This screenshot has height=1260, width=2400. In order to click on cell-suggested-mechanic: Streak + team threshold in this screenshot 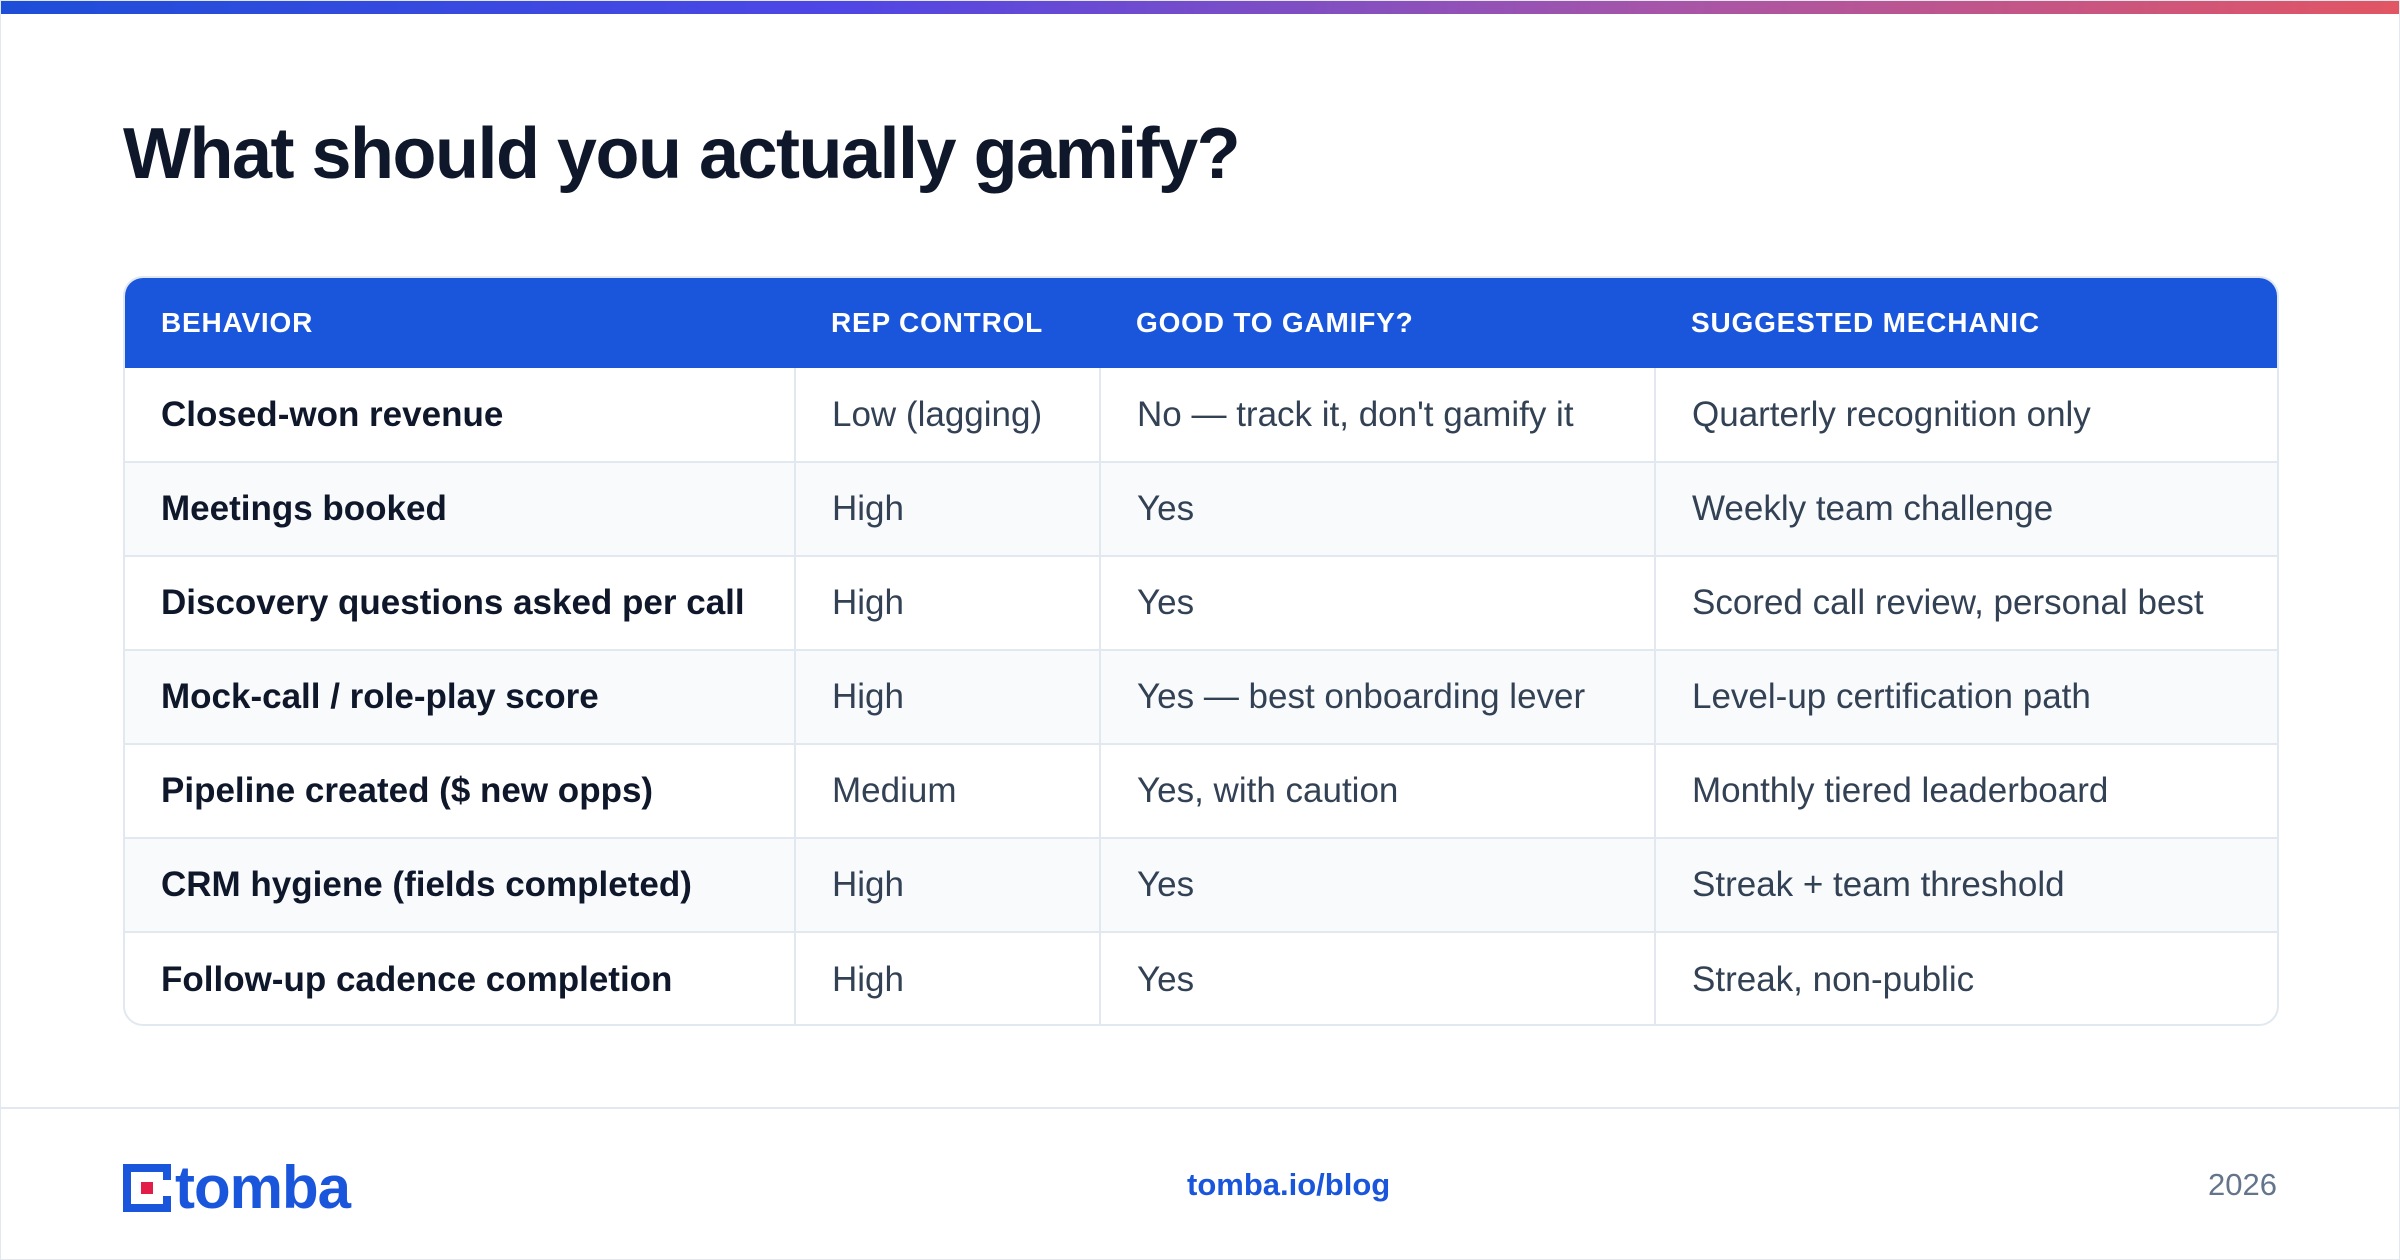, I will do `click(1965, 884)`.